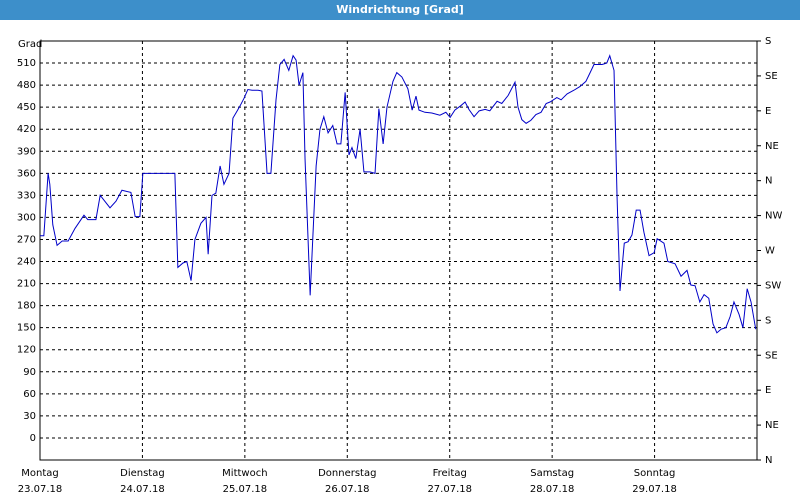 The height and width of the screenshot is (500, 800). I want to click on y-tick-label: 150, so click(26, 328).